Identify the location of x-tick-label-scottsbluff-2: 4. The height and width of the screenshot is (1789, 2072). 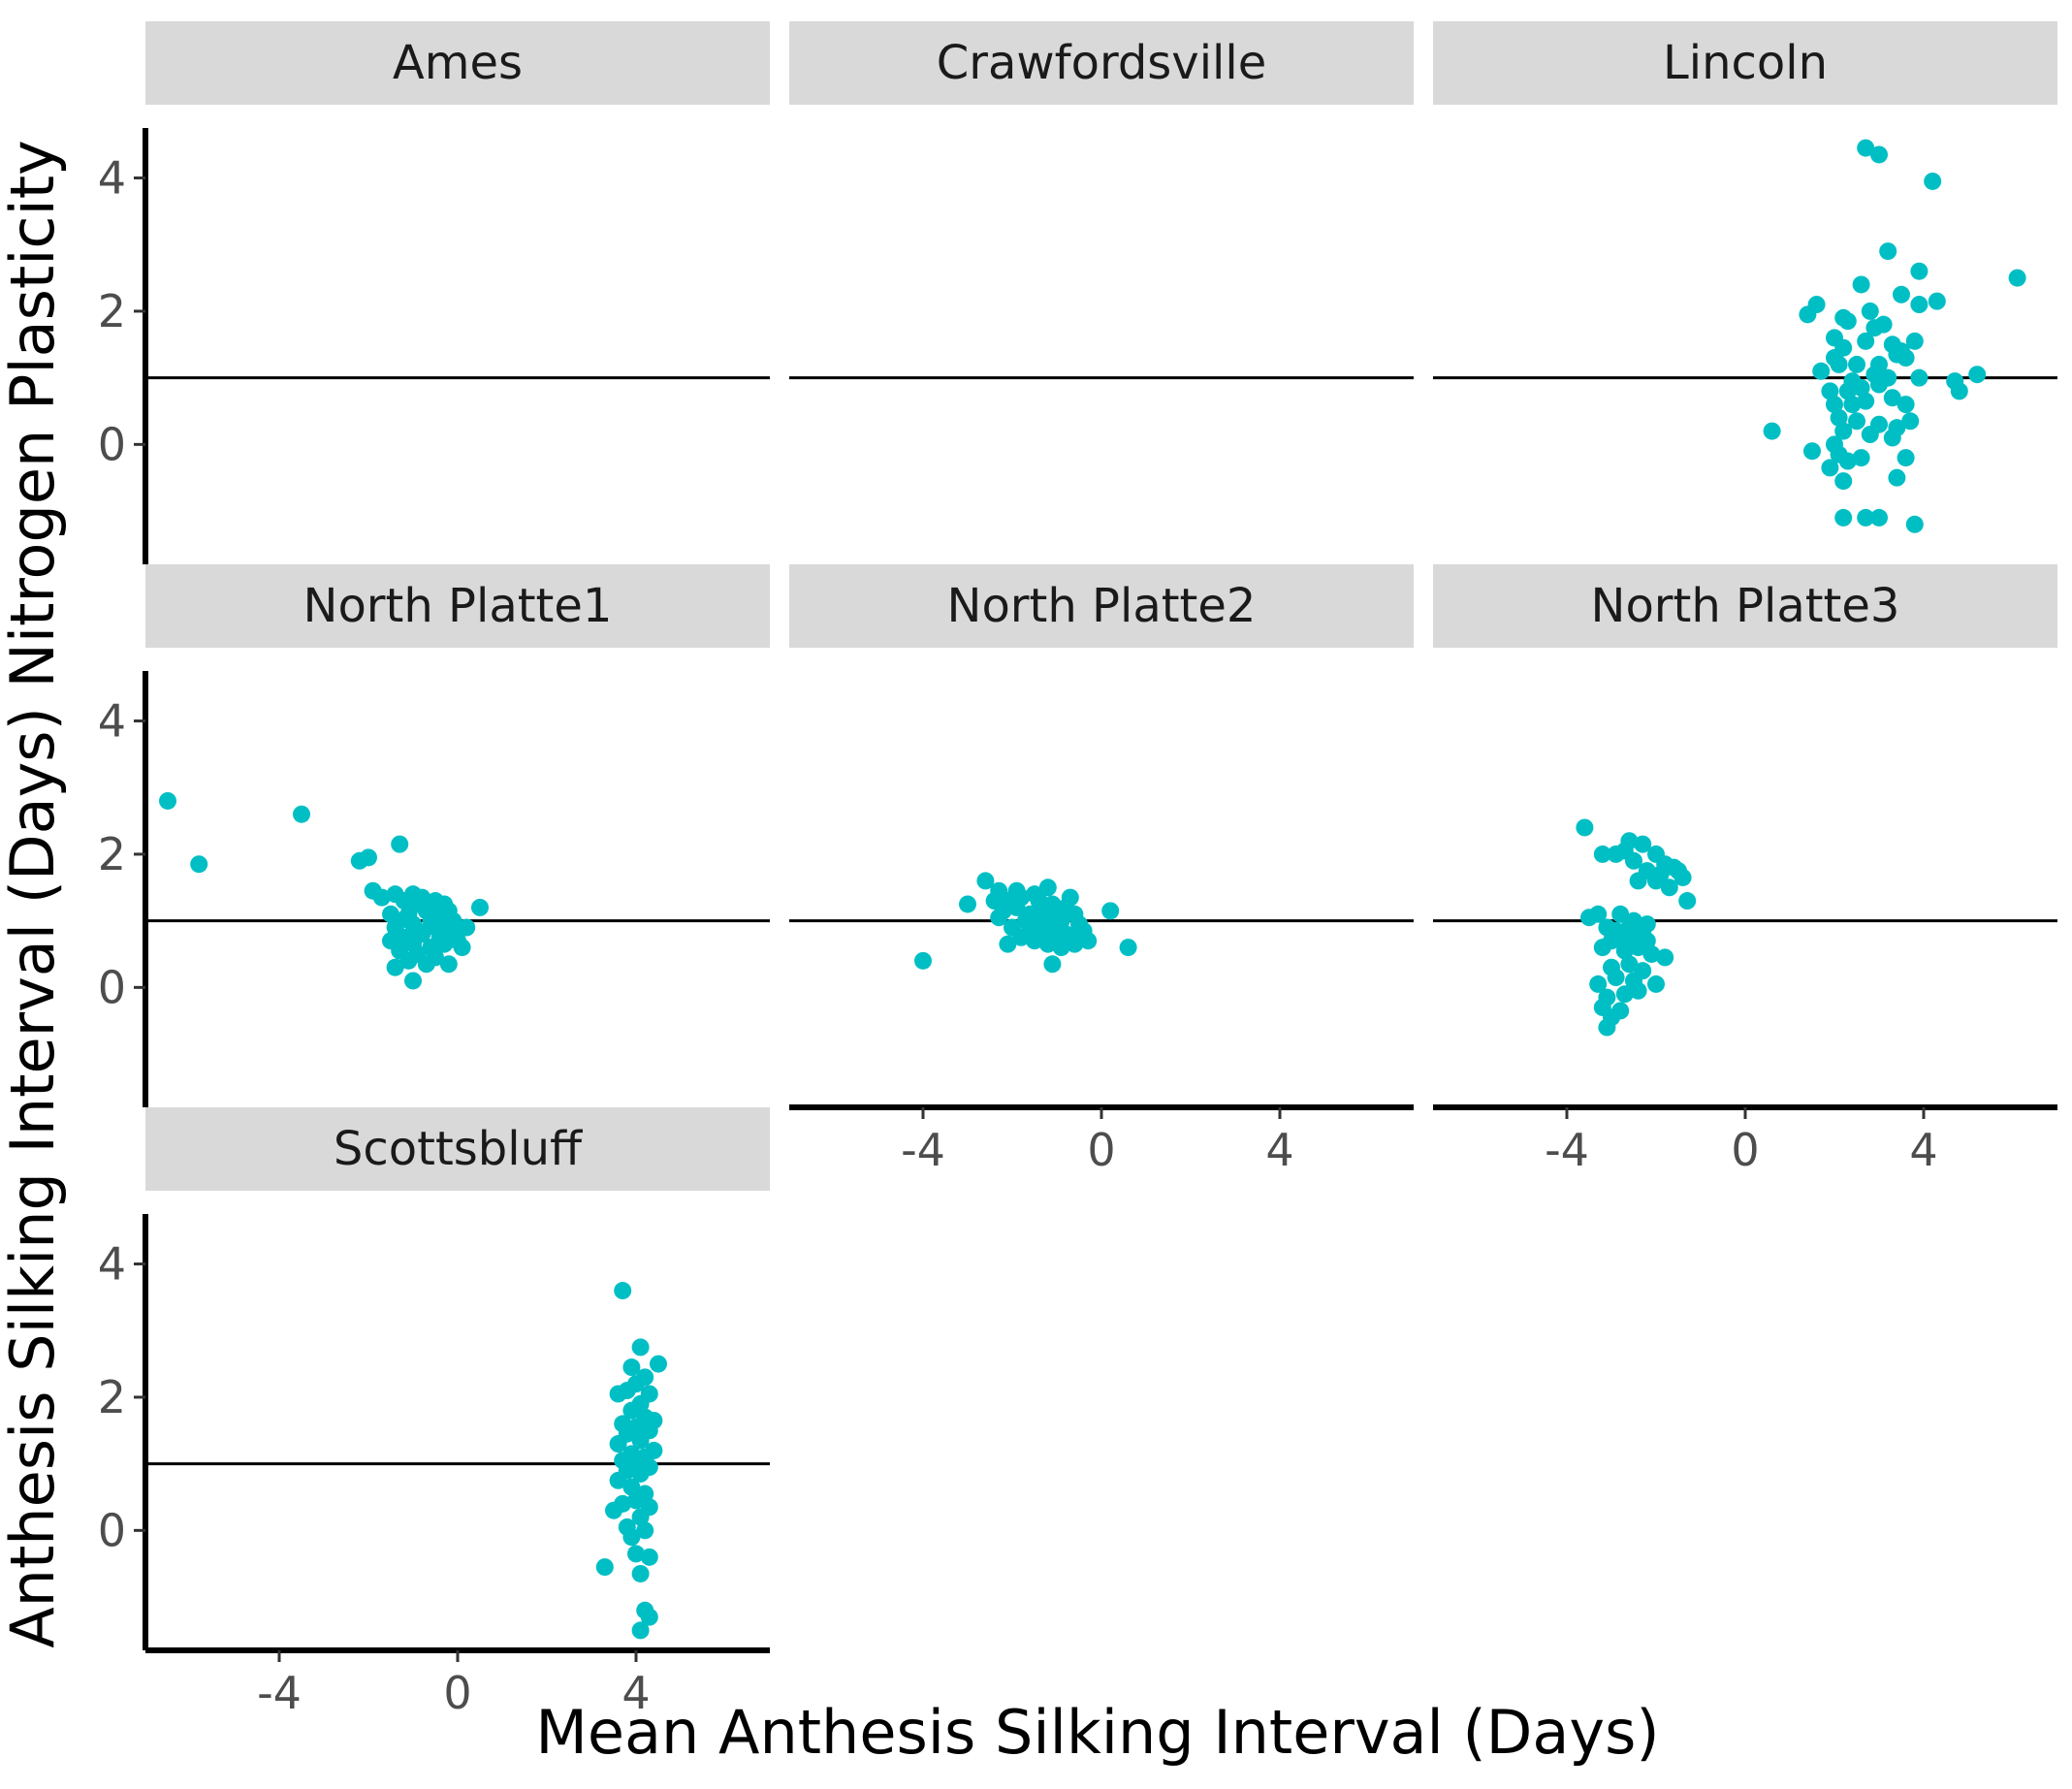
(636, 1693).